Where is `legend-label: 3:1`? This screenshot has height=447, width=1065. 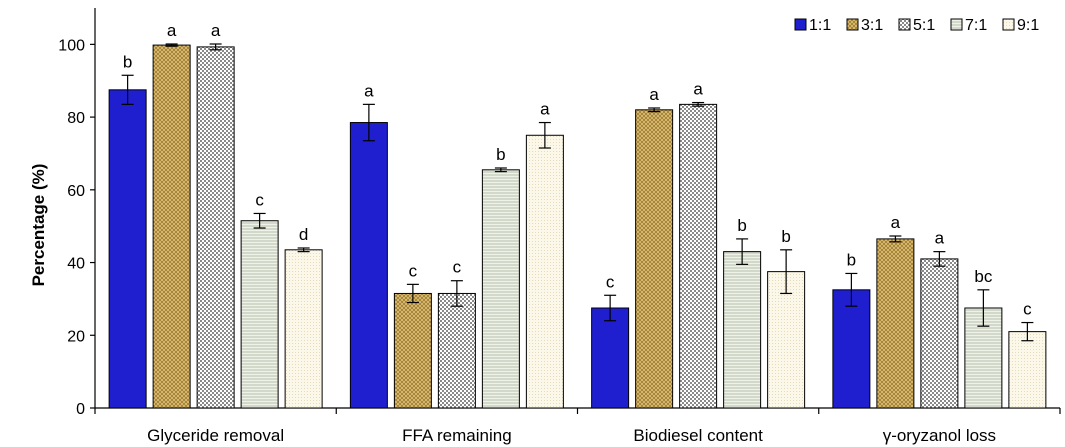
legend-label: 3:1 is located at coordinates (872, 25).